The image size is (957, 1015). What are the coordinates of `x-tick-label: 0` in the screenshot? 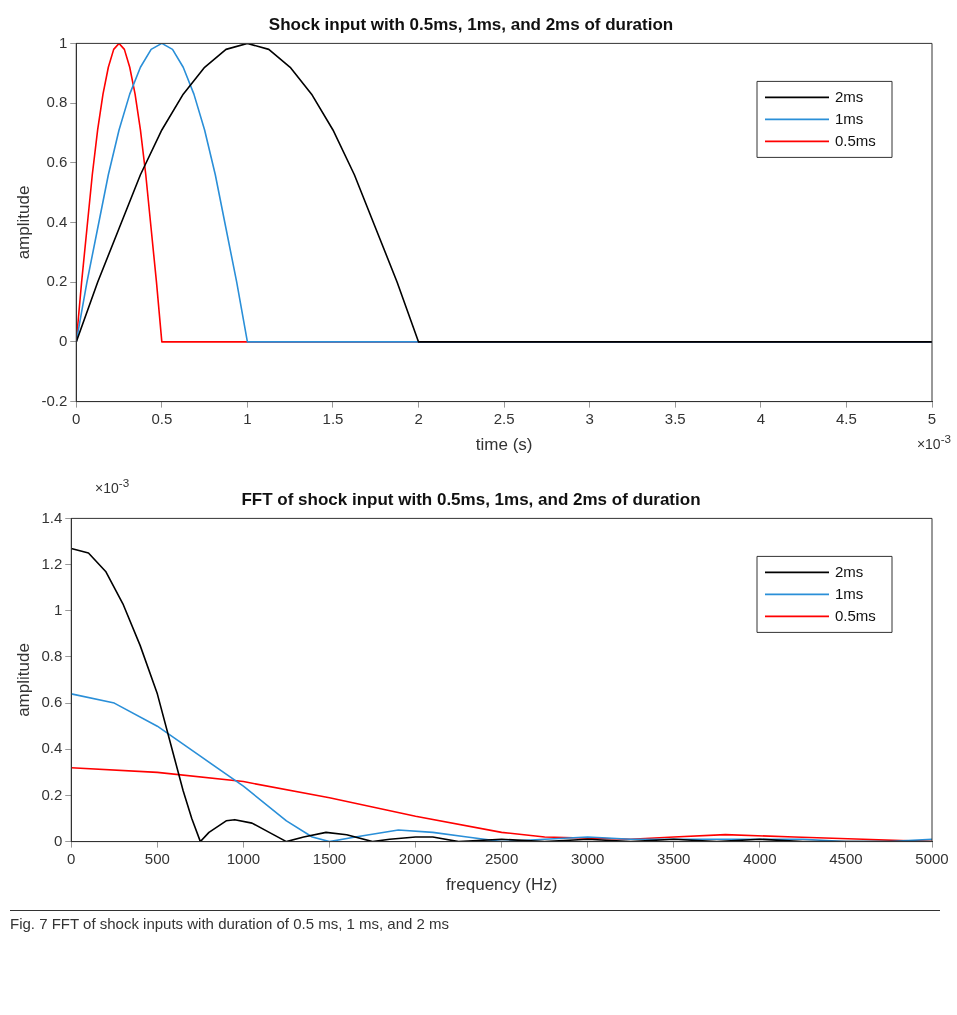 It's located at (76, 418).